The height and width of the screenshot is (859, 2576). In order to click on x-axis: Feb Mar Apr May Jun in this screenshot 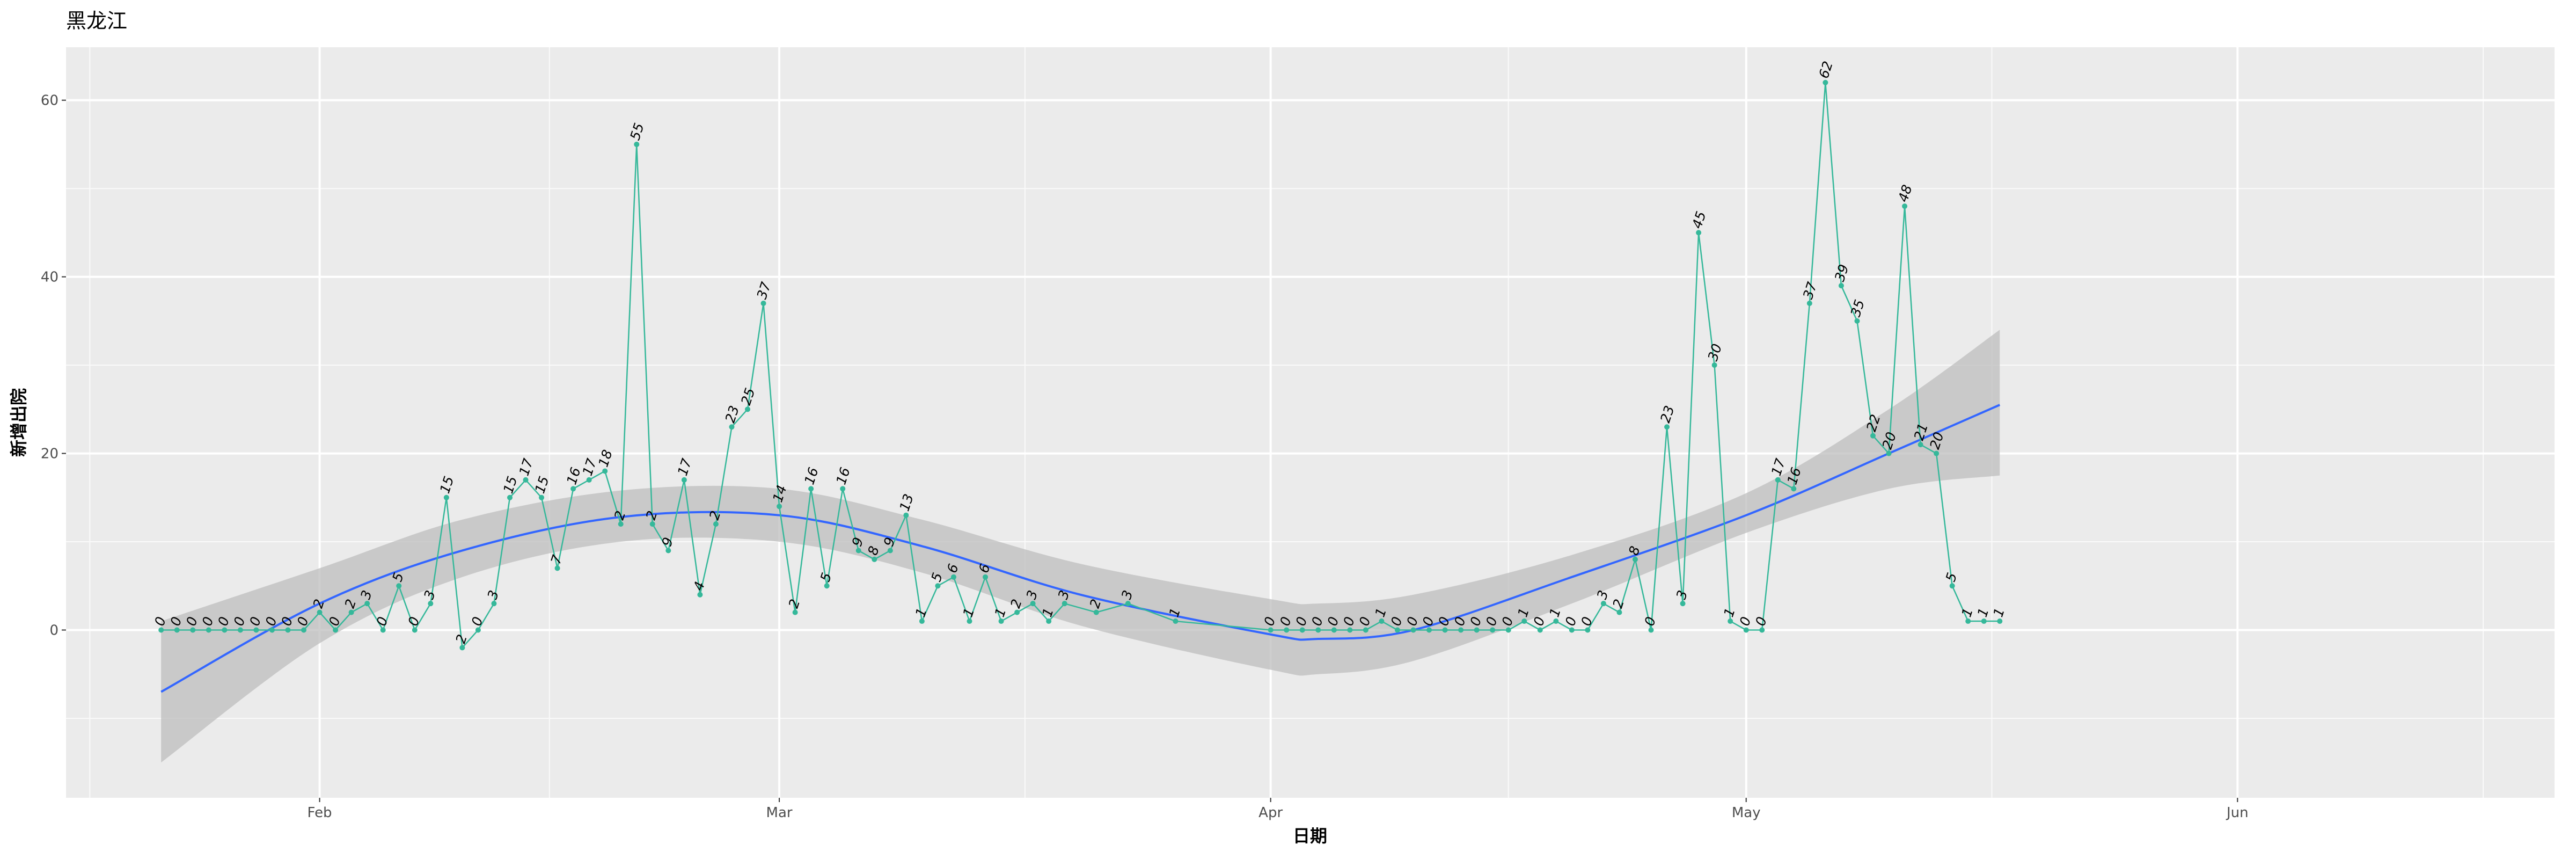, I will do `click(1278, 809)`.